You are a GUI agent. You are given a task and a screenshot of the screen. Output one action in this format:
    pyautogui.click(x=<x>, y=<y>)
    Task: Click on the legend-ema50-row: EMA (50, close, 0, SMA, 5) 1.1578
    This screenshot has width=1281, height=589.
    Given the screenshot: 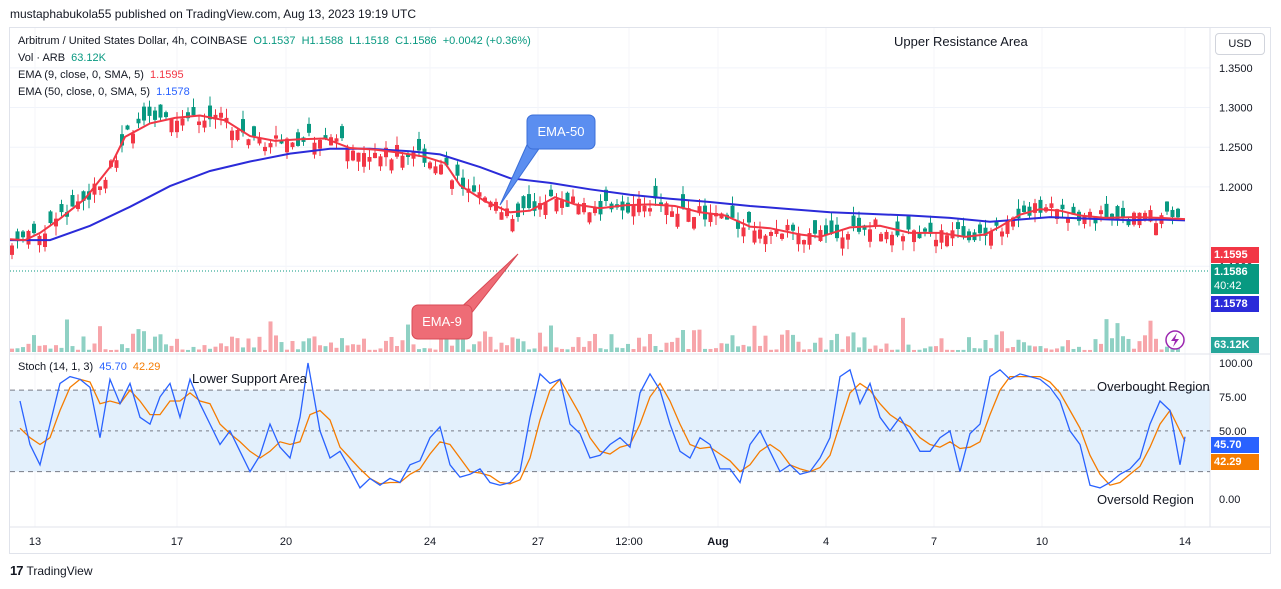 What is the action you would take?
    pyautogui.click(x=105, y=92)
    